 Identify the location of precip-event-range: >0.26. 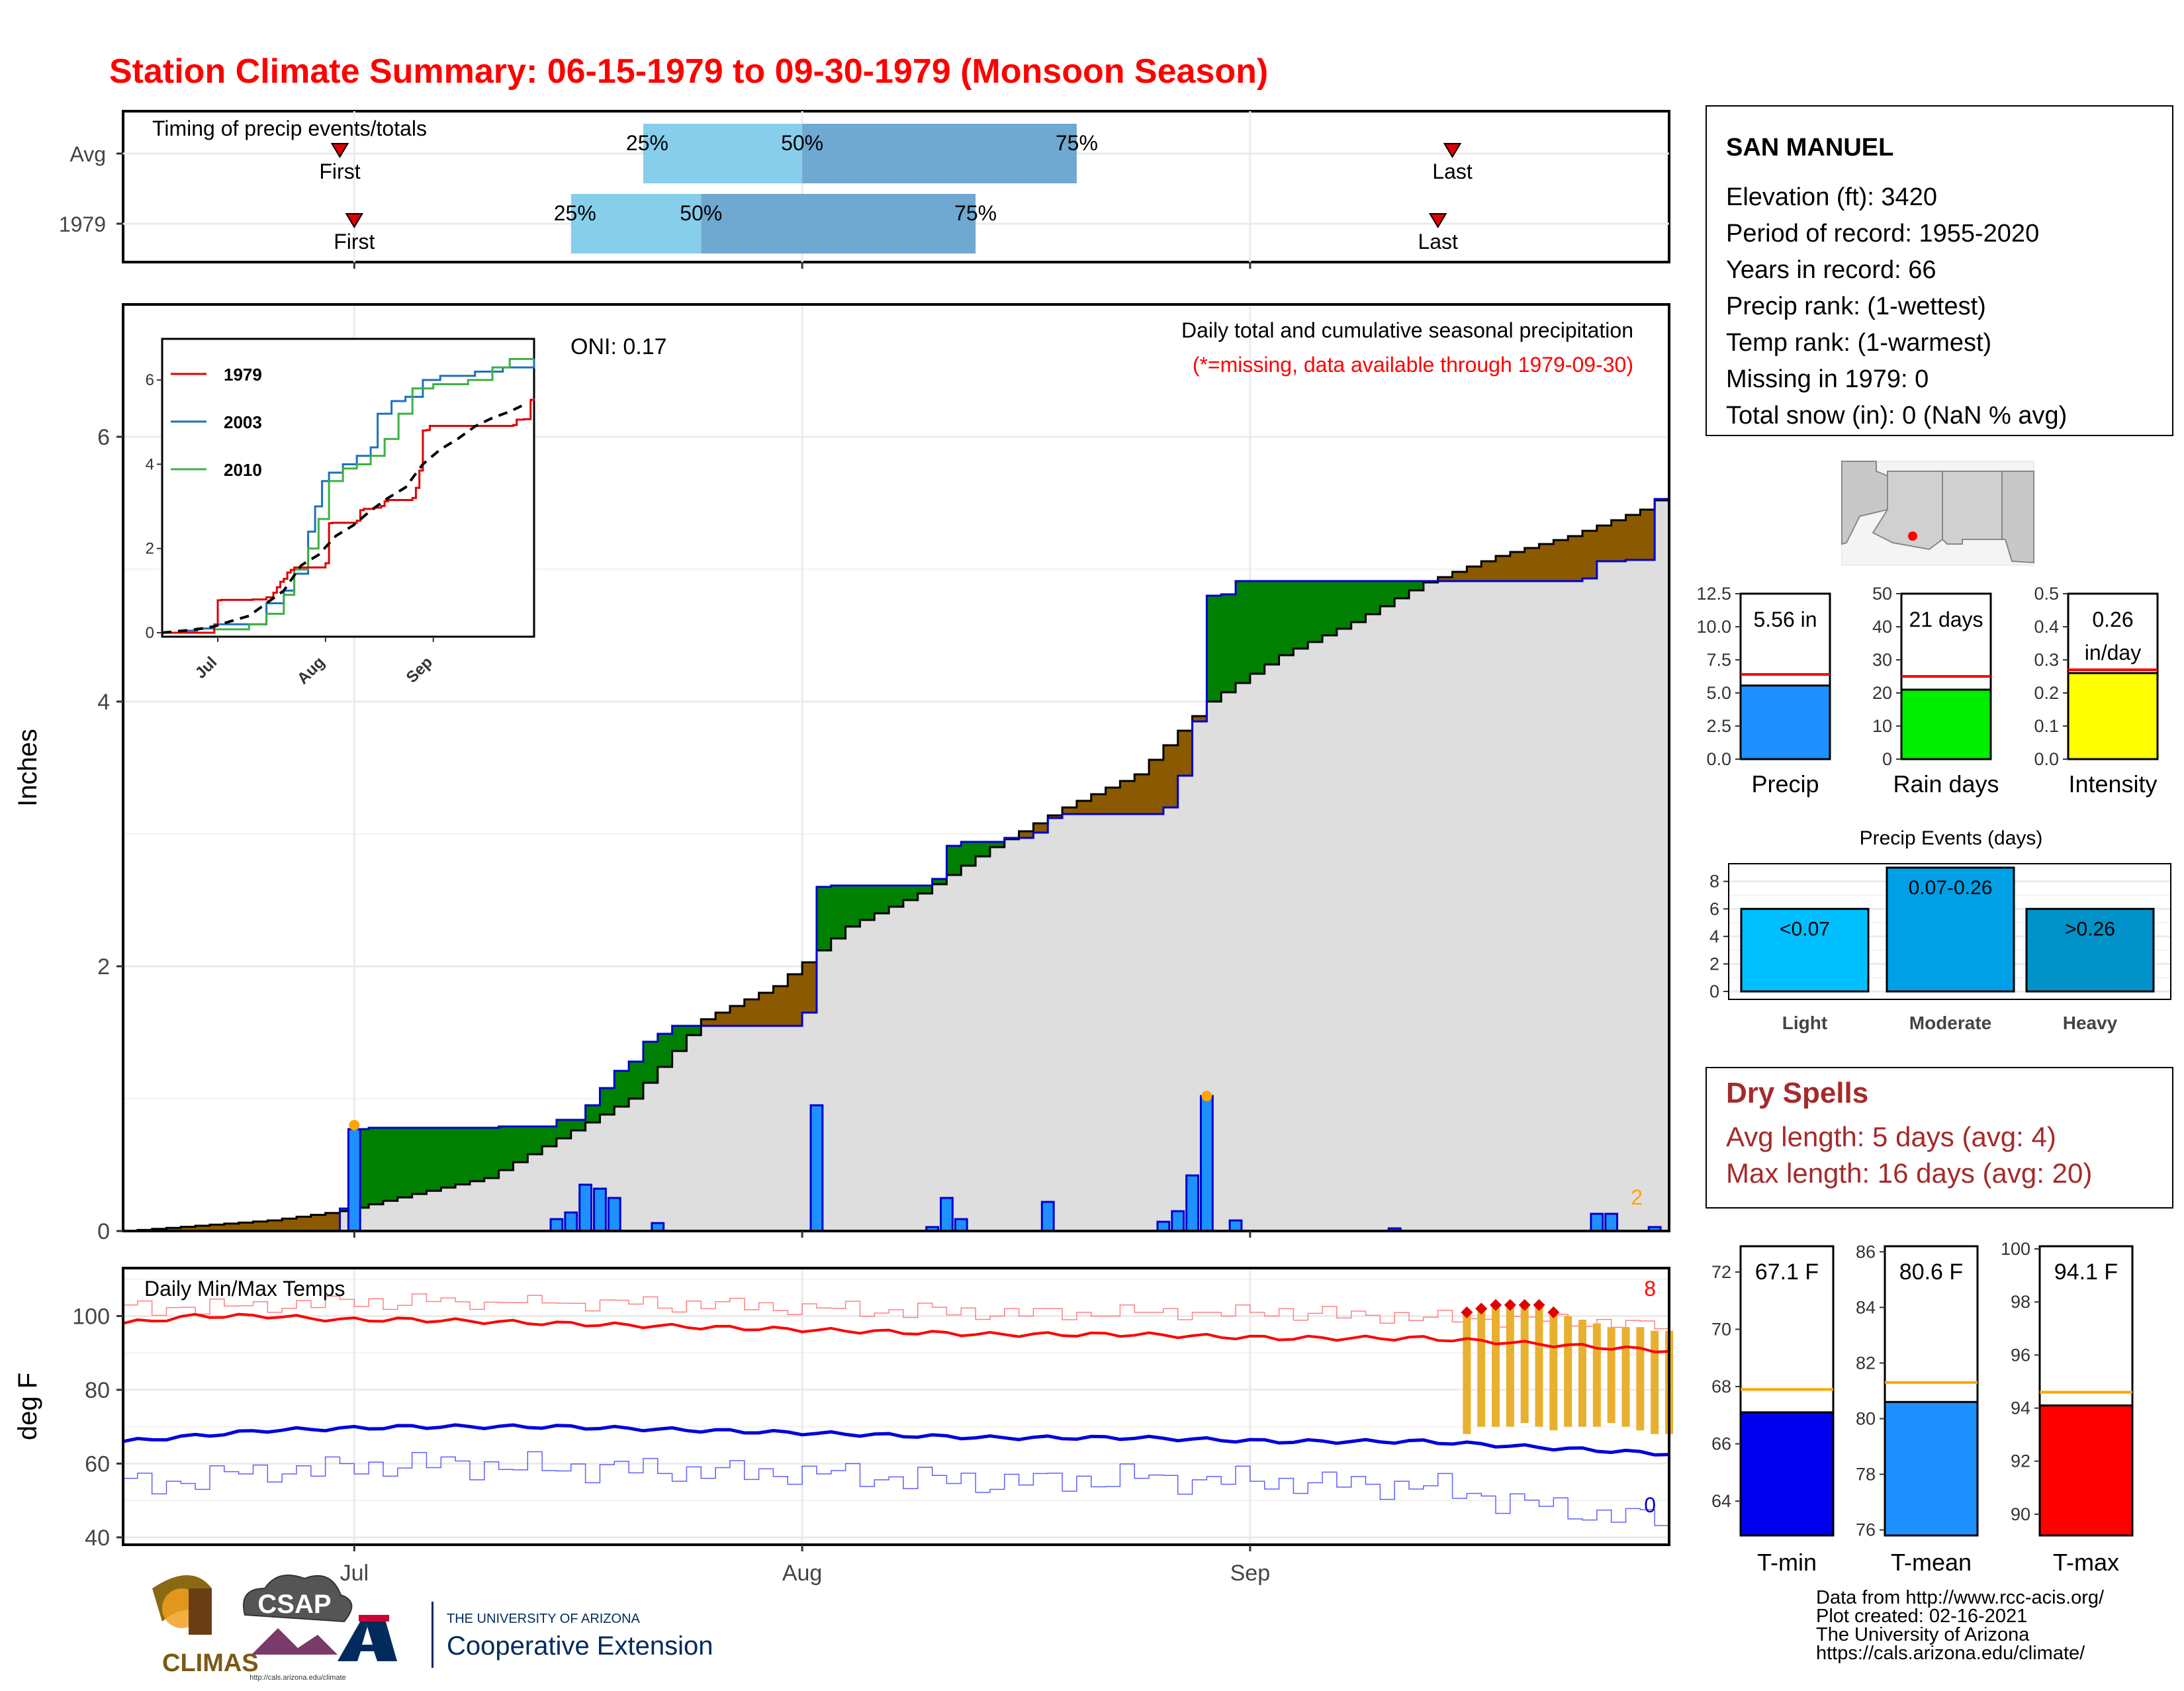
(2090, 929).